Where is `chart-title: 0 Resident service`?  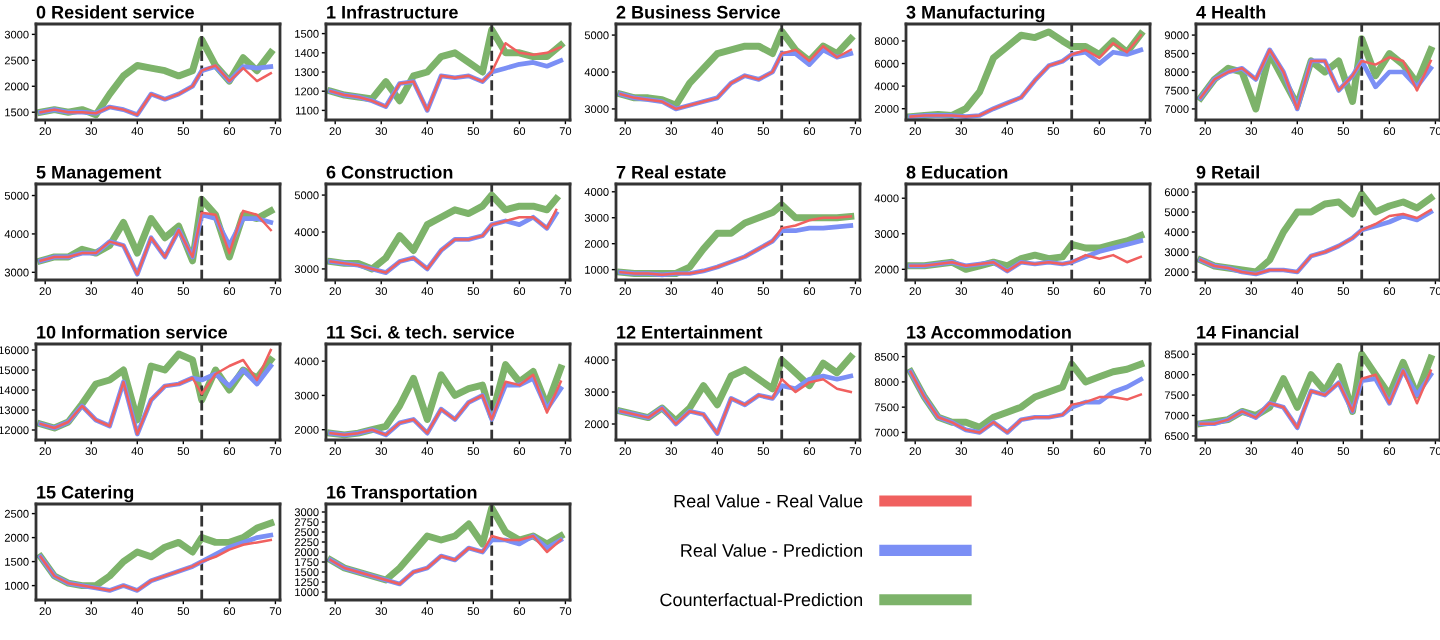 chart-title: 0 Resident service is located at coordinates (115, 12).